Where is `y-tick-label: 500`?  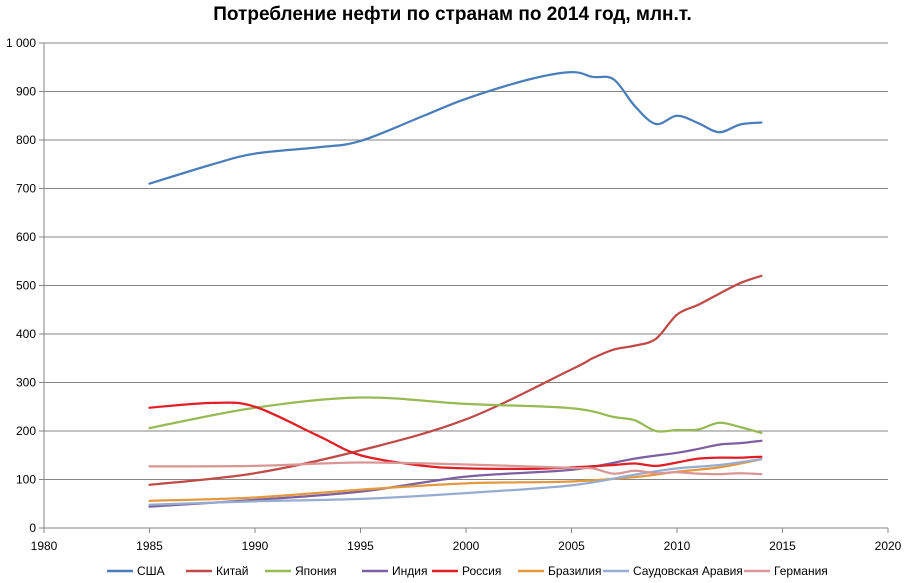
y-tick-label: 500 is located at coordinates (26, 286).